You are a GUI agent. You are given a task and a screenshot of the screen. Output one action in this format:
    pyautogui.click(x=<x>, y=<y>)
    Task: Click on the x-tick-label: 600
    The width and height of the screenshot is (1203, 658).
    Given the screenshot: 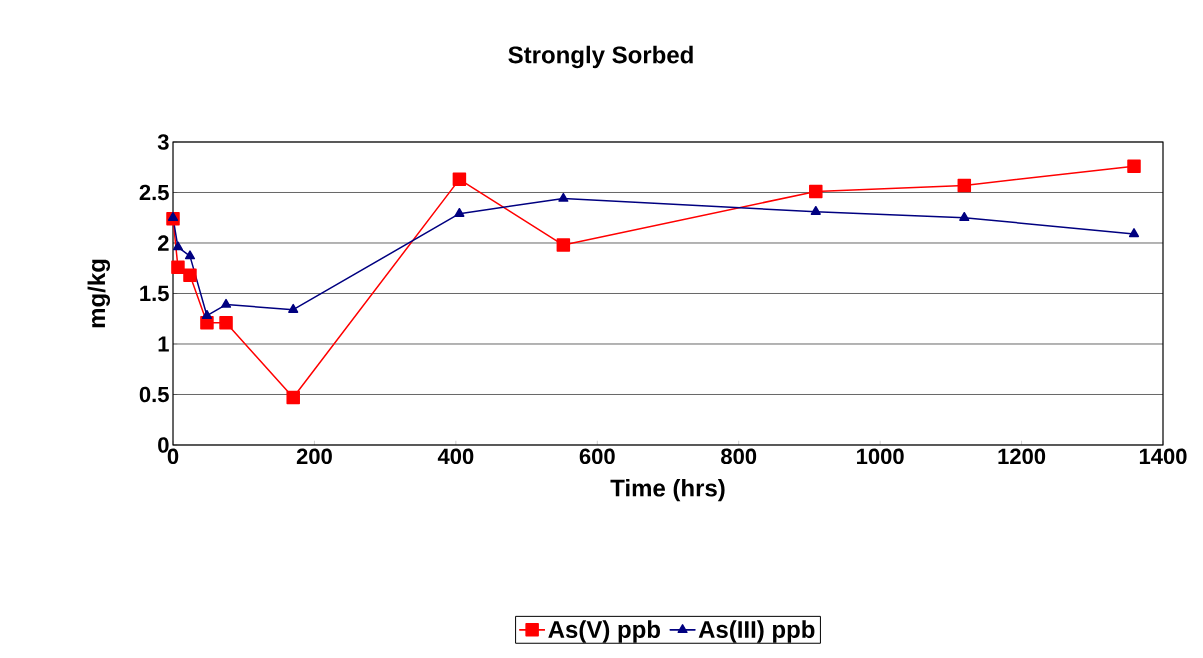 What is the action you would take?
    pyautogui.click(x=597, y=456)
    